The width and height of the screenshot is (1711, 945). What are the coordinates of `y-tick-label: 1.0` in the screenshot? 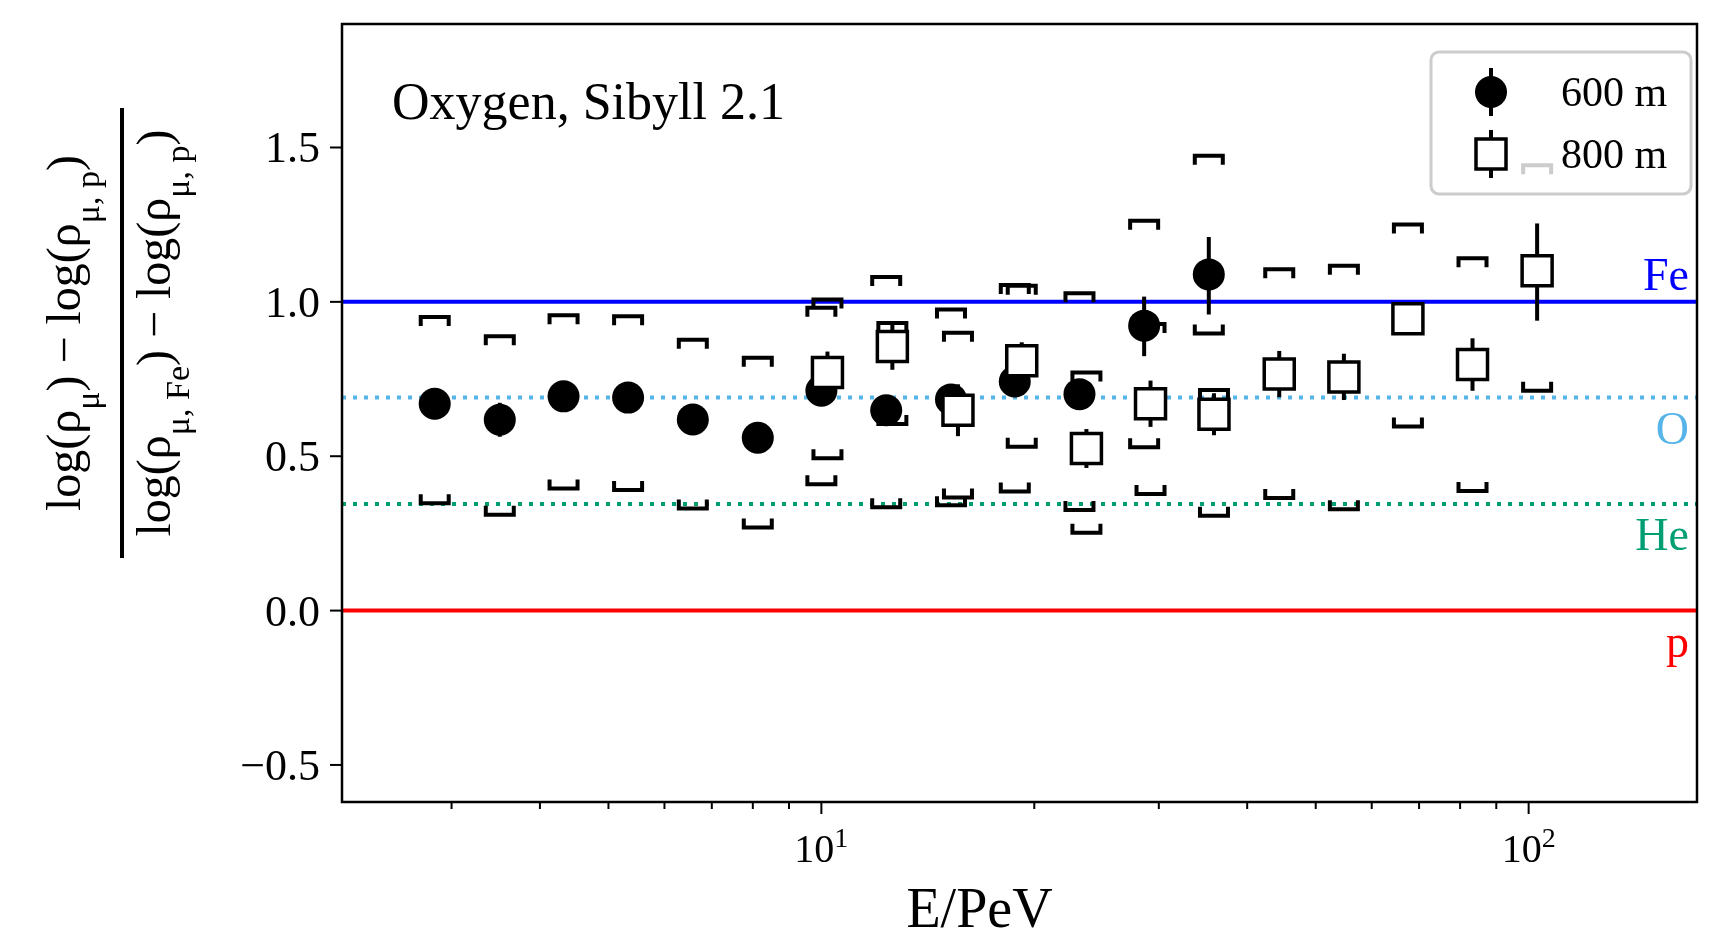 It's located at (292, 302).